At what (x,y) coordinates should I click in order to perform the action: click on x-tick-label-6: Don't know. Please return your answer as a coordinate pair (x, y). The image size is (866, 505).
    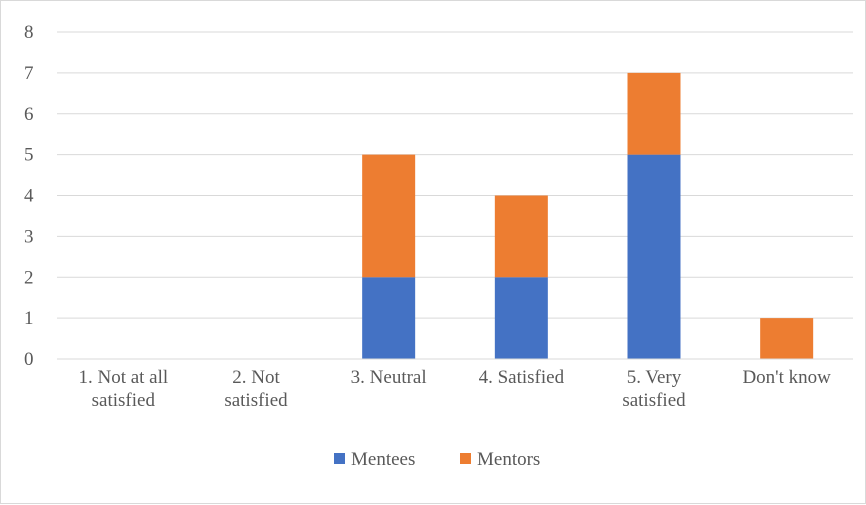
    Looking at the image, I should click on (786, 377).